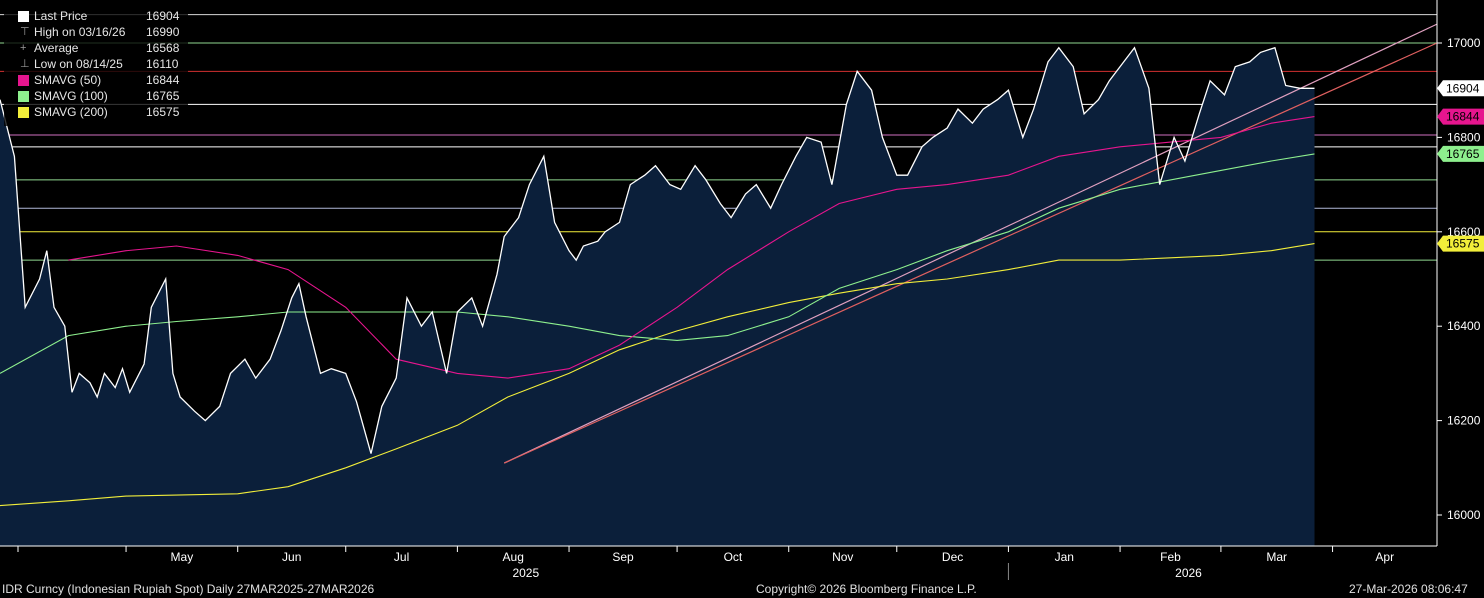 The width and height of the screenshot is (1484, 598). Describe the element at coordinates (952, 557) in the screenshot. I see `x-tick-label: Dec` at that location.